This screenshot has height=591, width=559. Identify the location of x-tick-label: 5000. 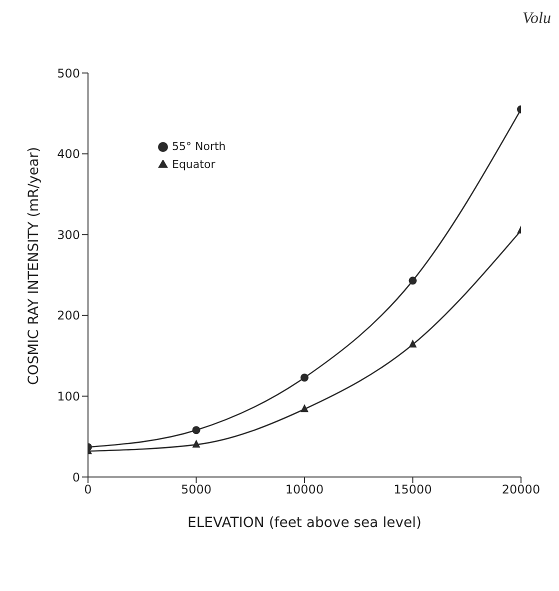
(196, 489).